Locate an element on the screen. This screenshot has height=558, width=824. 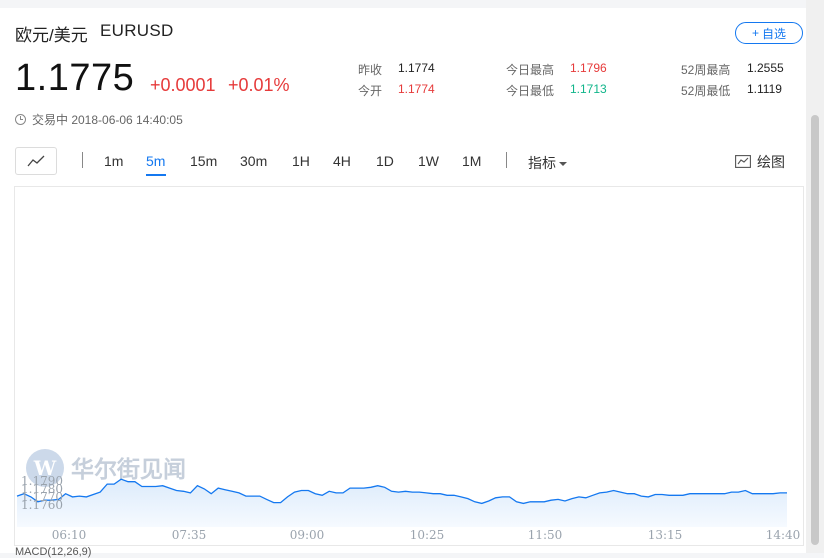
timeframe-1d: 1D is located at coordinates (385, 161).